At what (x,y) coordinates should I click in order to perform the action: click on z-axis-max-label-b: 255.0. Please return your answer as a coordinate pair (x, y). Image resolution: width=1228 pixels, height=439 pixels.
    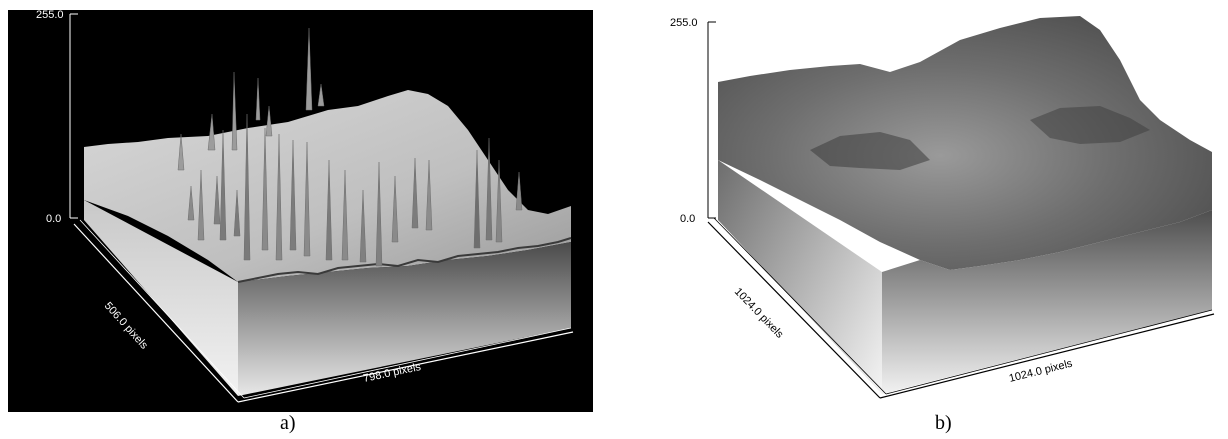
    Looking at the image, I should click on (684, 23).